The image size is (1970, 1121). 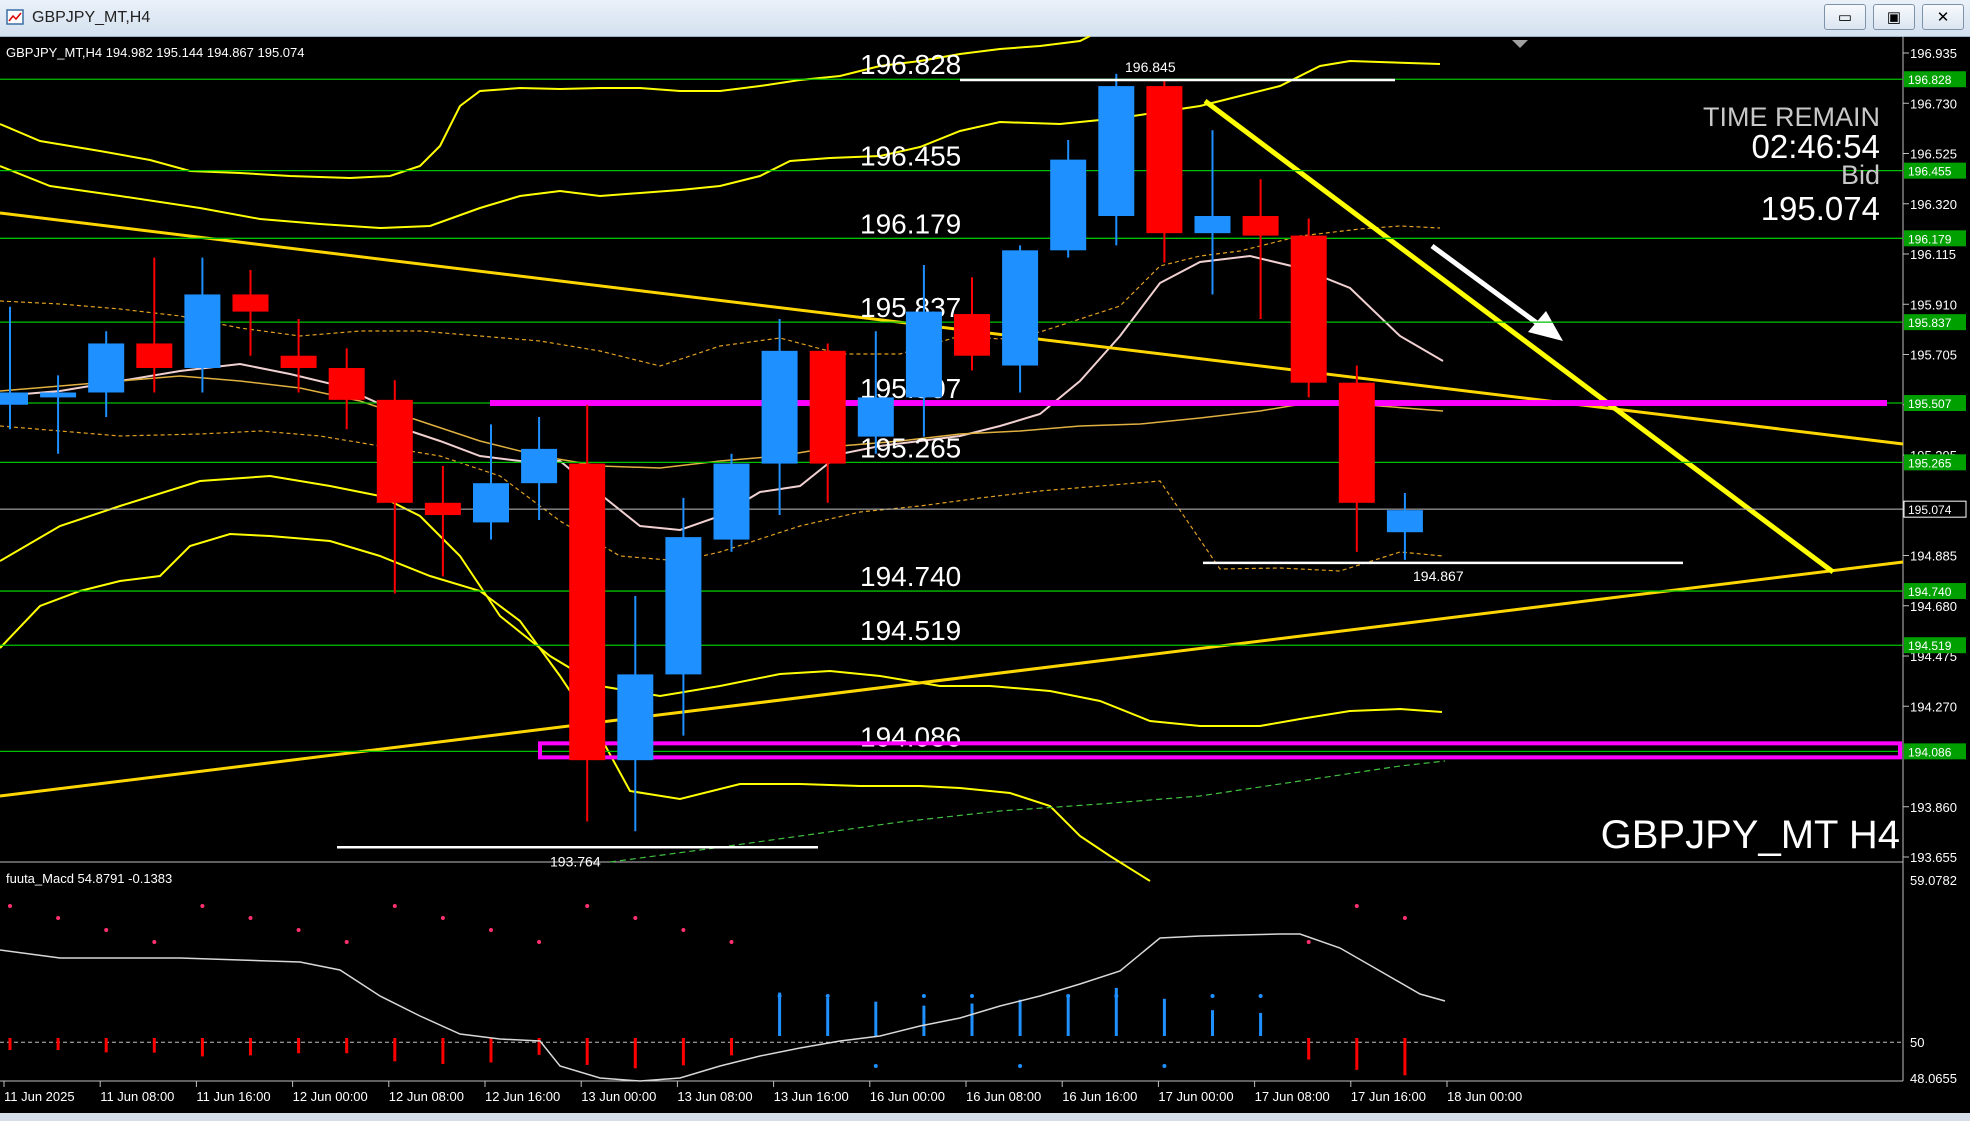 What do you see at coordinates (1917, 1042) in the screenshot?
I see `macd-mid-tick: 50` at bounding box center [1917, 1042].